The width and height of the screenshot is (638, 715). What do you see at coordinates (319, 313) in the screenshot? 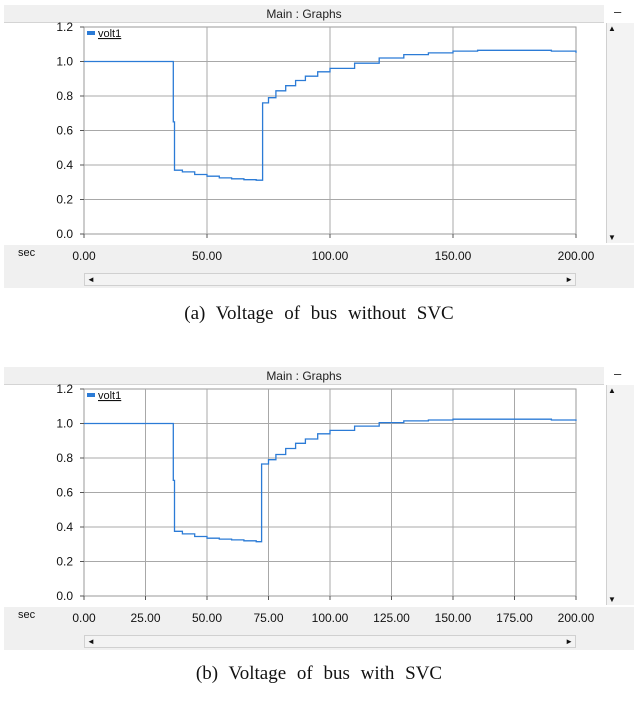
I see `figure-caption-a: (a) Voltage of bus without SVC` at bounding box center [319, 313].